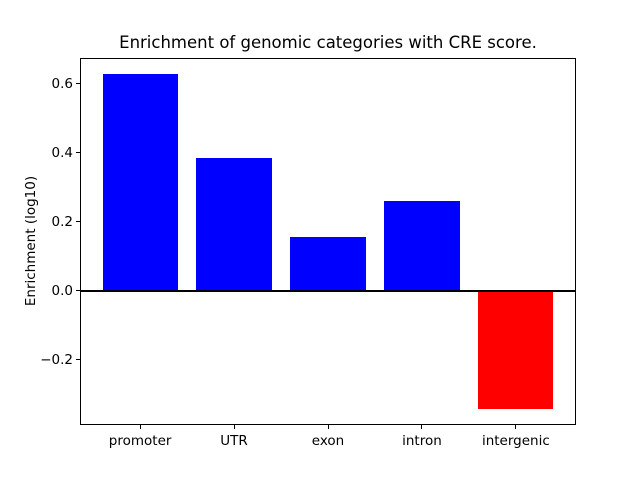 This screenshot has width=640, height=480. Describe the element at coordinates (234, 224) in the screenshot. I see `bar-UTR` at that location.